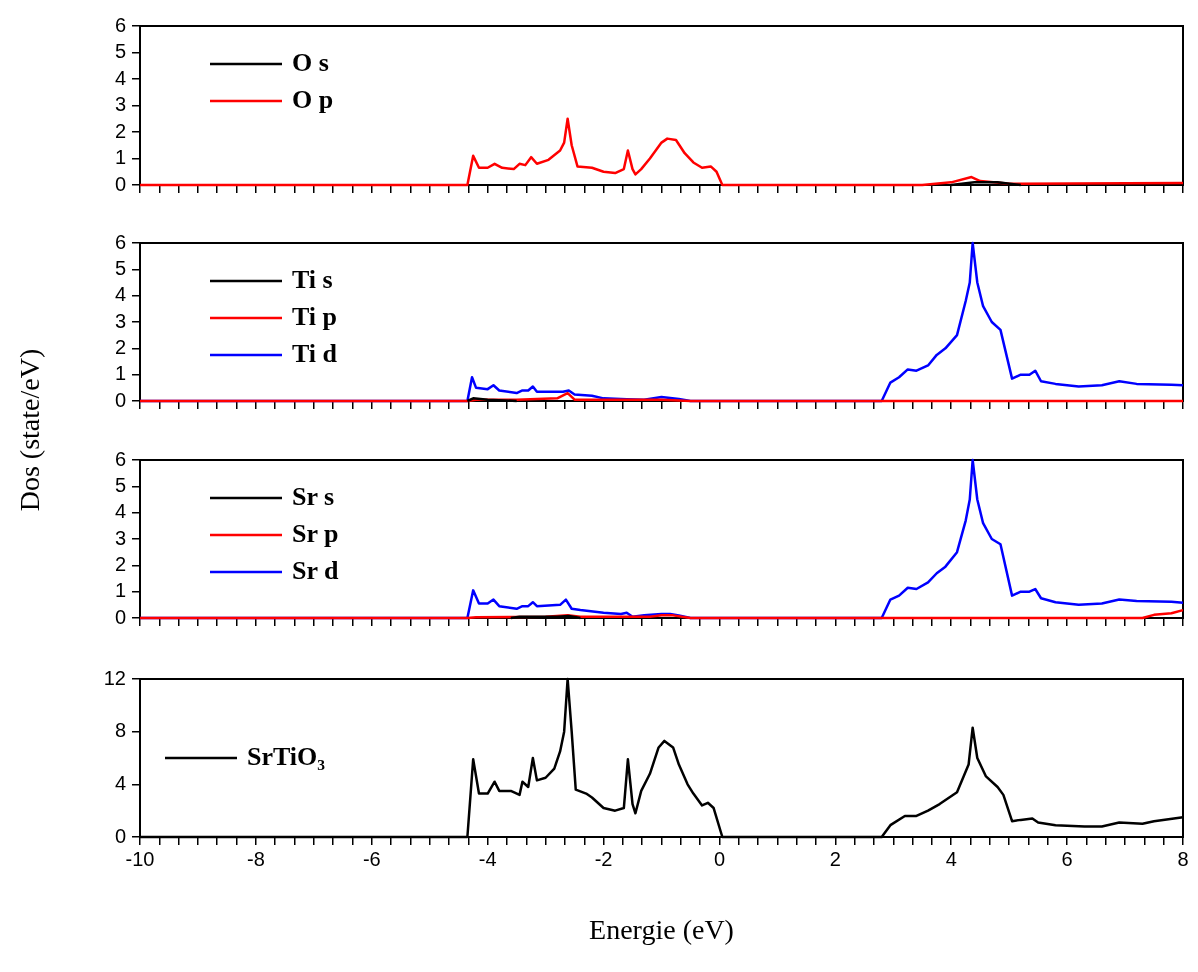  Describe the element at coordinates (315, 533) in the screenshot. I see `legend-label: Sr p` at that location.